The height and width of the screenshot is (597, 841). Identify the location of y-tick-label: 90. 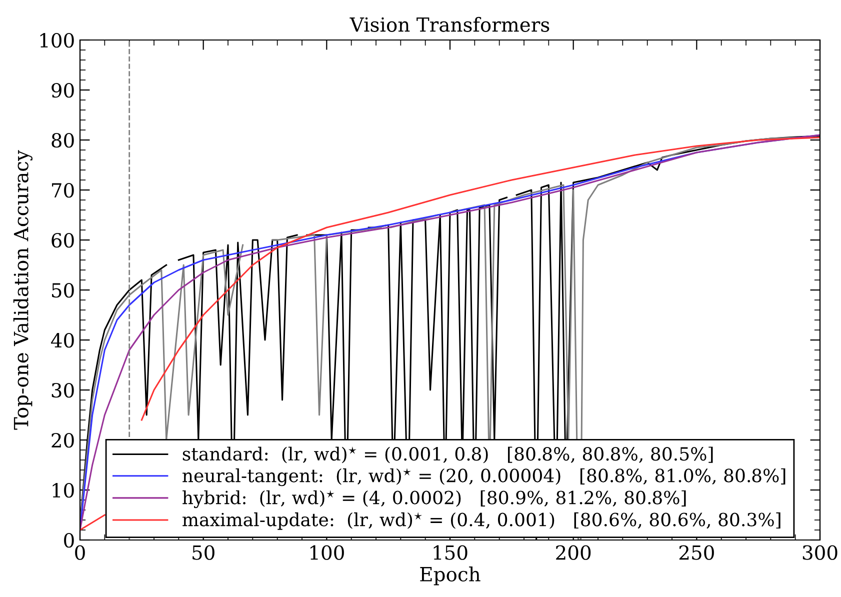
(63, 90).